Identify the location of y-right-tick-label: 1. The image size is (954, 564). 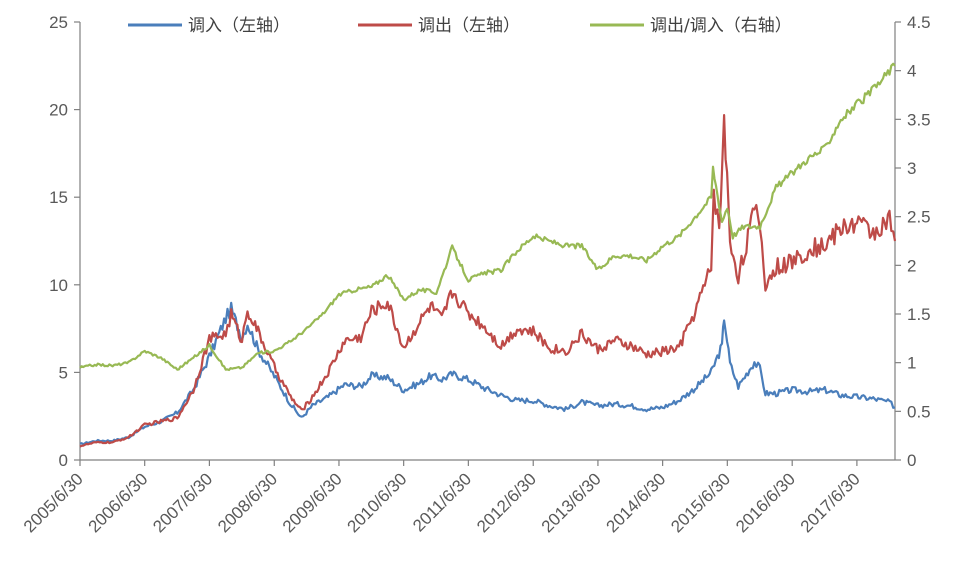
(911, 363).